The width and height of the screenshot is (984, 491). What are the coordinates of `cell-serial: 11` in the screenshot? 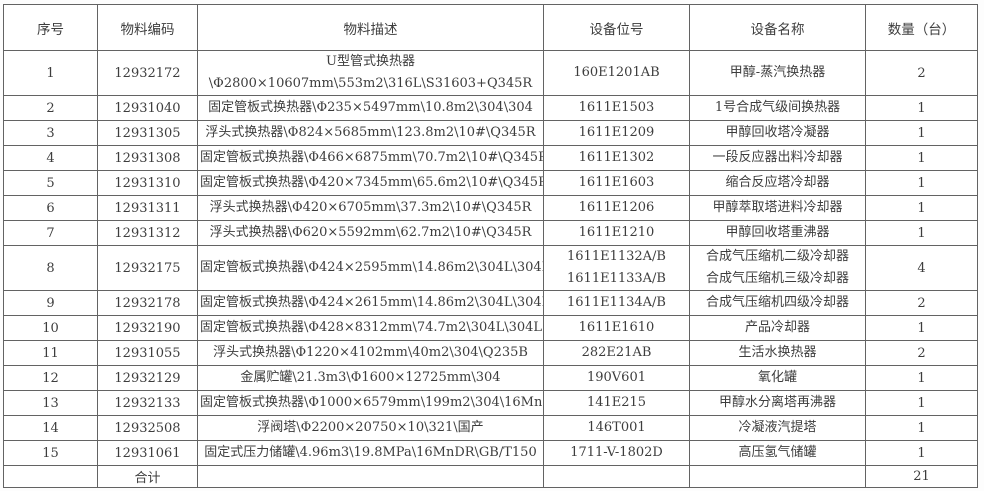 It's located at (50, 353).